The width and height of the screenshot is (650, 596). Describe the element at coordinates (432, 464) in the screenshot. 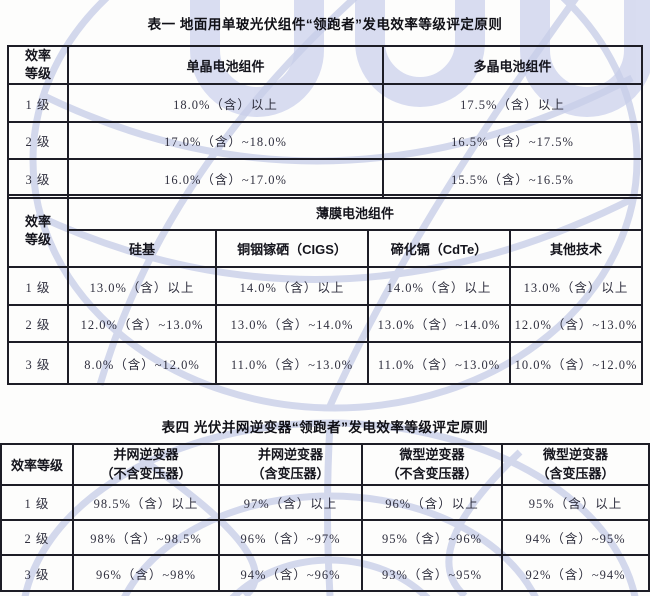

I see `table4-col-header-micro-no-transformer: 微型逆变器 （不含变压器）` at that location.